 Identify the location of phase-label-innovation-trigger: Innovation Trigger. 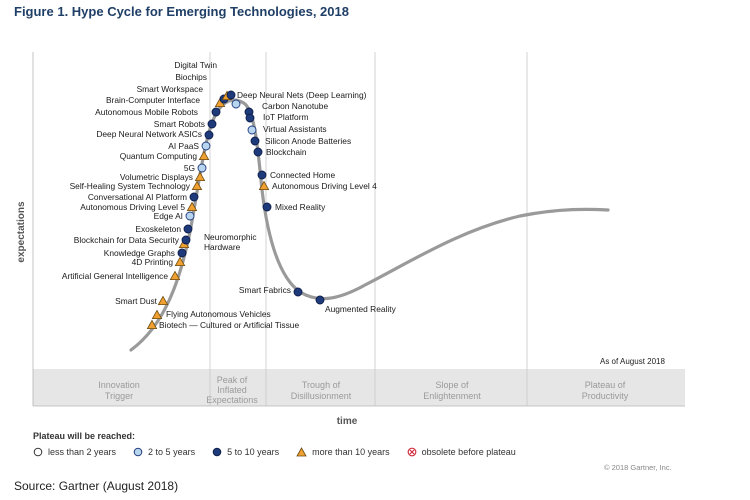
(119, 390).